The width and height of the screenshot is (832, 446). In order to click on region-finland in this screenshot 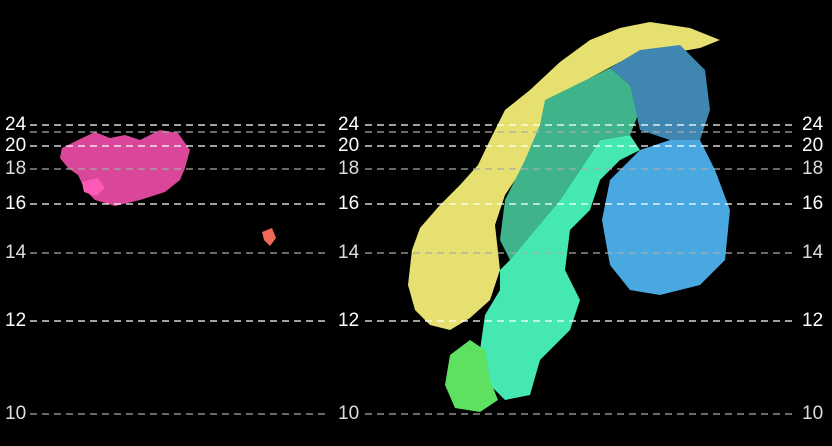, I will do `click(666, 217)`.